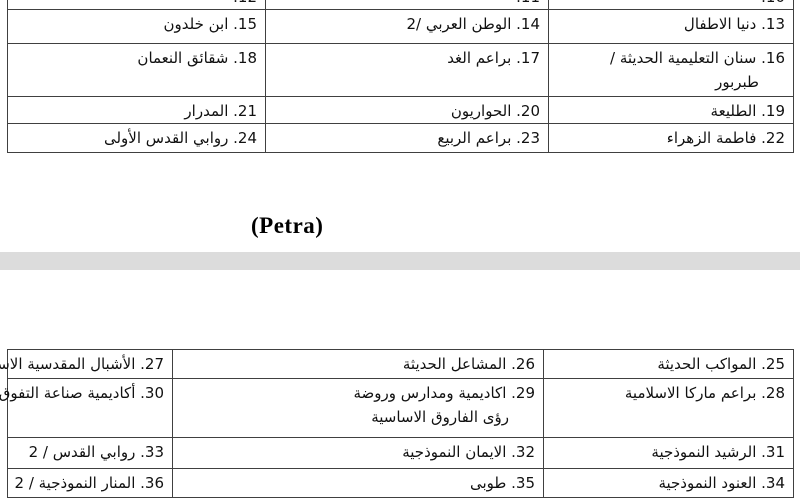 The width and height of the screenshot is (800, 500). I want to click on school-cell: 19. الطليعة, so click(670, 110).